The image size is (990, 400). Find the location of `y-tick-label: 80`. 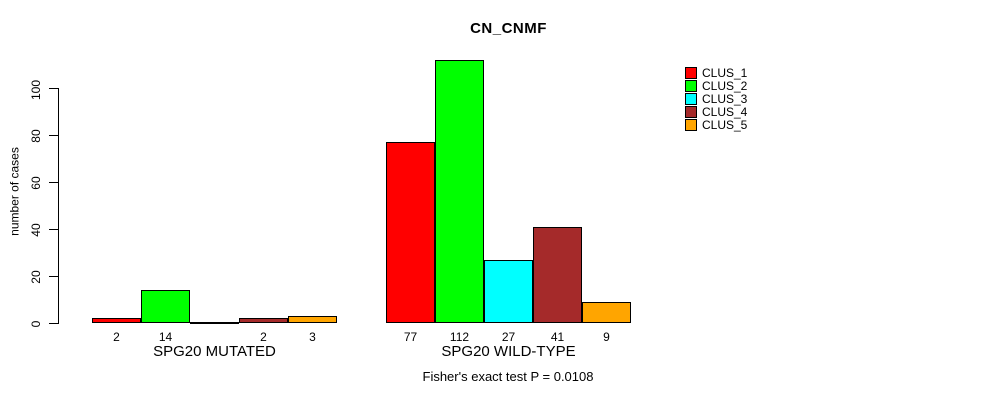

y-tick-label: 80 is located at coordinates (36, 136).